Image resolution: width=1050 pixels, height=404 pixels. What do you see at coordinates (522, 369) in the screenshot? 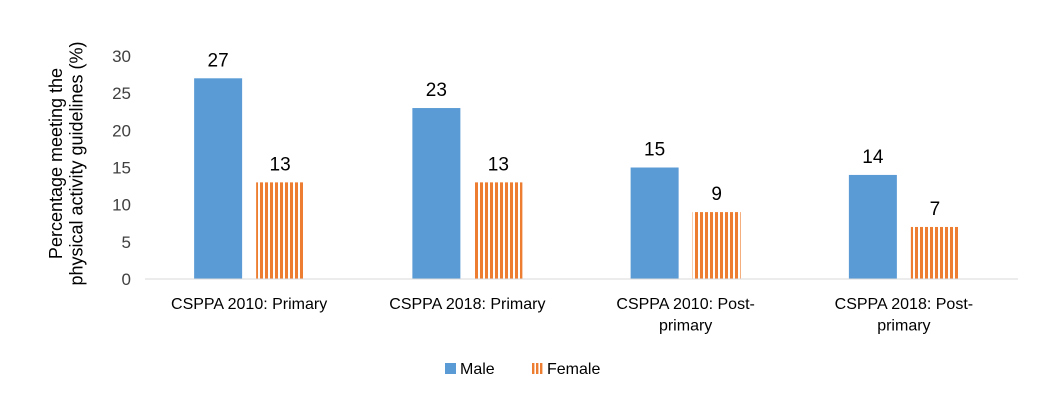
I see `legend: Male Female` at bounding box center [522, 369].